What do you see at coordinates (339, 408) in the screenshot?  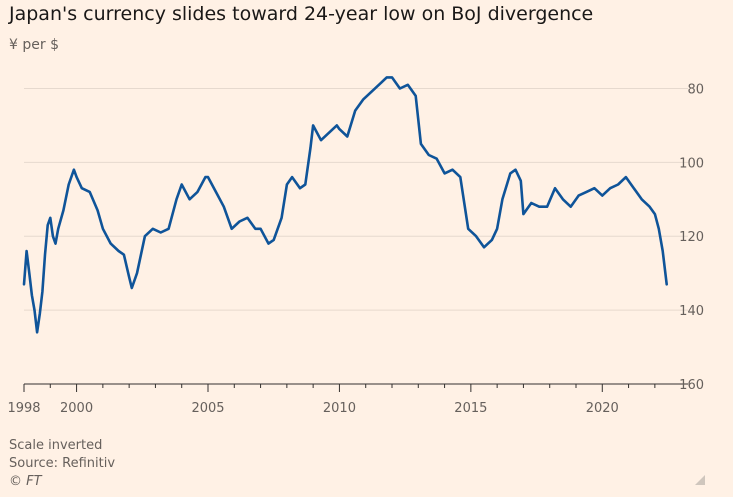 I see `x-tick-label: 2010` at bounding box center [339, 408].